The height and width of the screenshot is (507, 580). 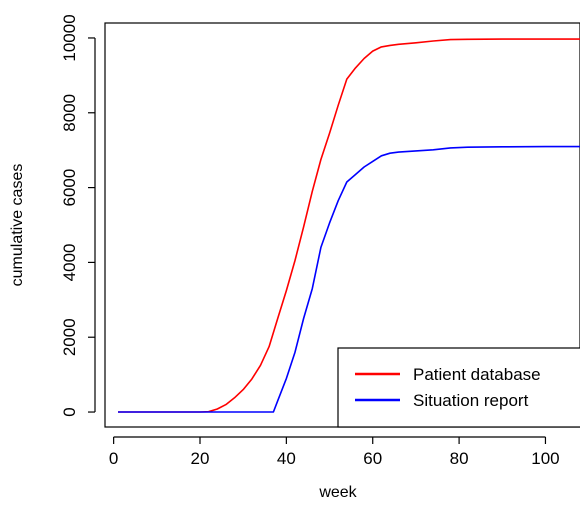 I want to click on y-tick-label: 6000, so click(x=69, y=188).